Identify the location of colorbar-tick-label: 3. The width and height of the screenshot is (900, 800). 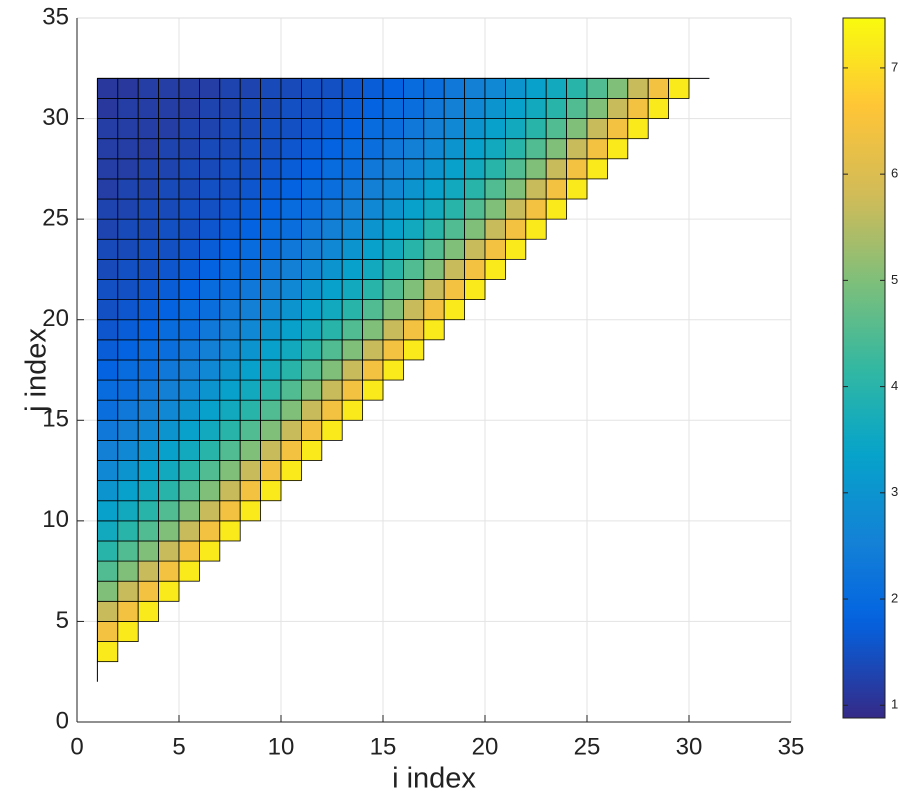
(894, 491).